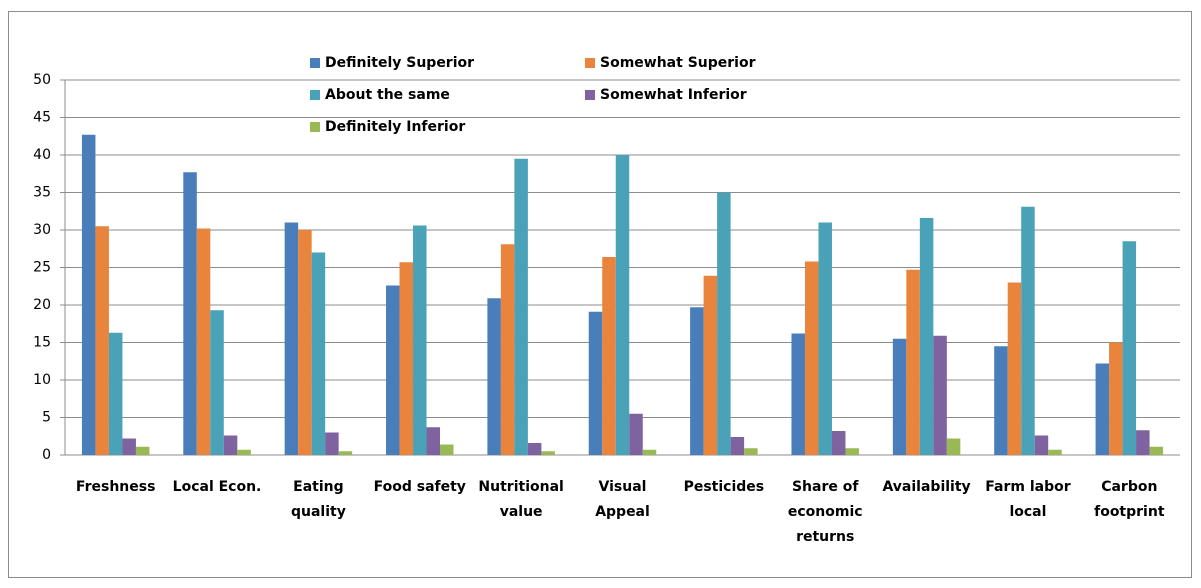 This screenshot has width=1201, height=588. I want to click on x-tick-label: Eating quality, so click(318, 499).